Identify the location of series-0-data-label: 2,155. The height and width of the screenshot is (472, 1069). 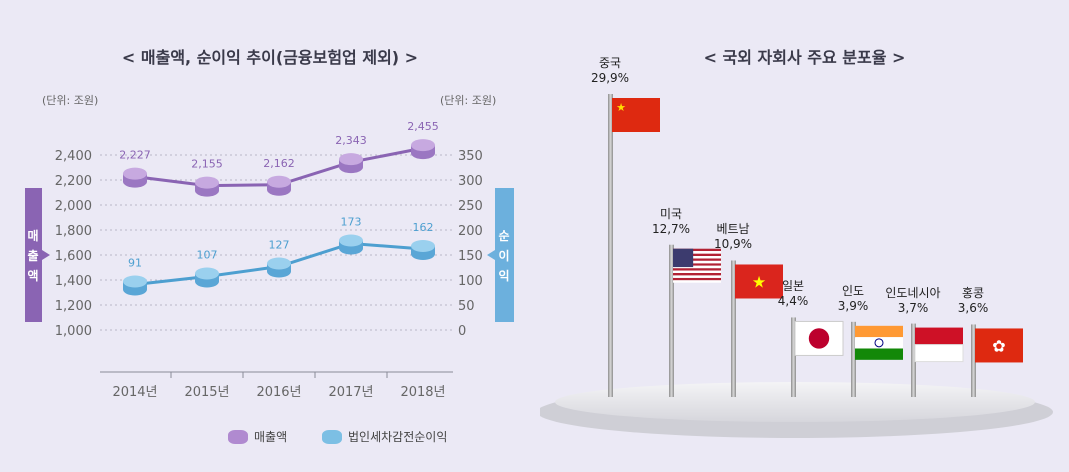
(207, 164).